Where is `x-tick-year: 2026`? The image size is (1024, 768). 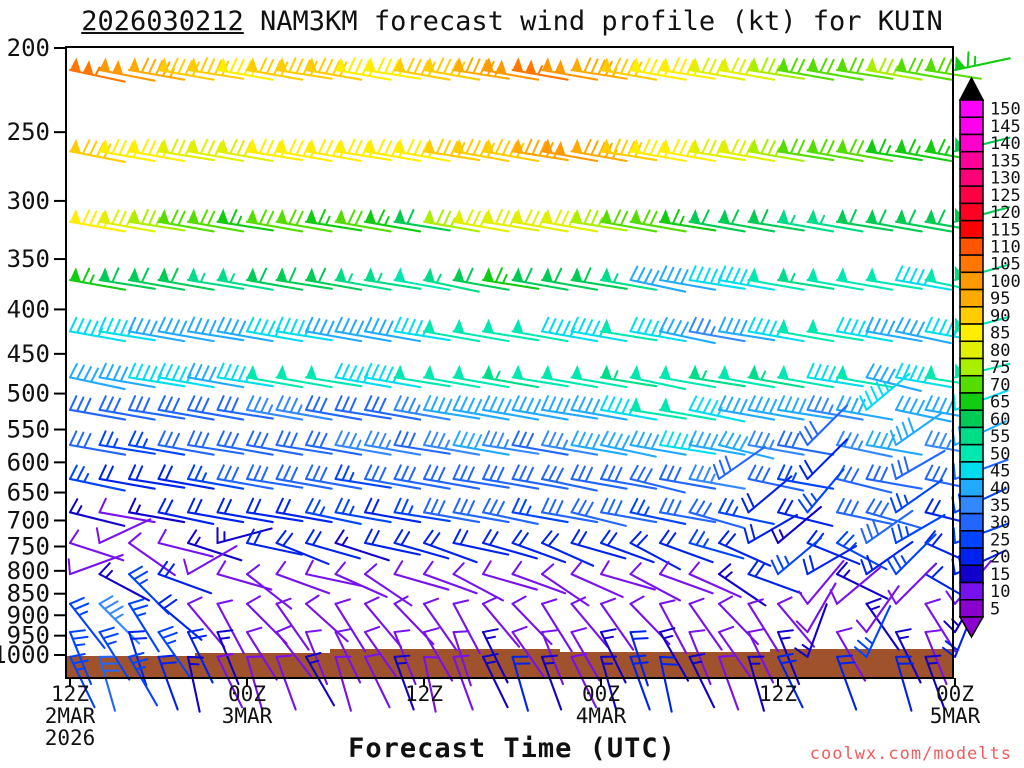
x-tick-year: 2026 is located at coordinates (70, 738).